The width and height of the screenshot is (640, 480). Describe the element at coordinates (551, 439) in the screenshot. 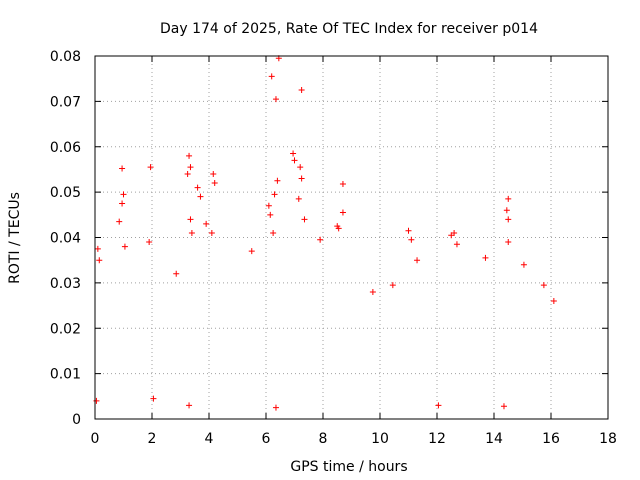

I see `x-tick-label: 16` at that location.